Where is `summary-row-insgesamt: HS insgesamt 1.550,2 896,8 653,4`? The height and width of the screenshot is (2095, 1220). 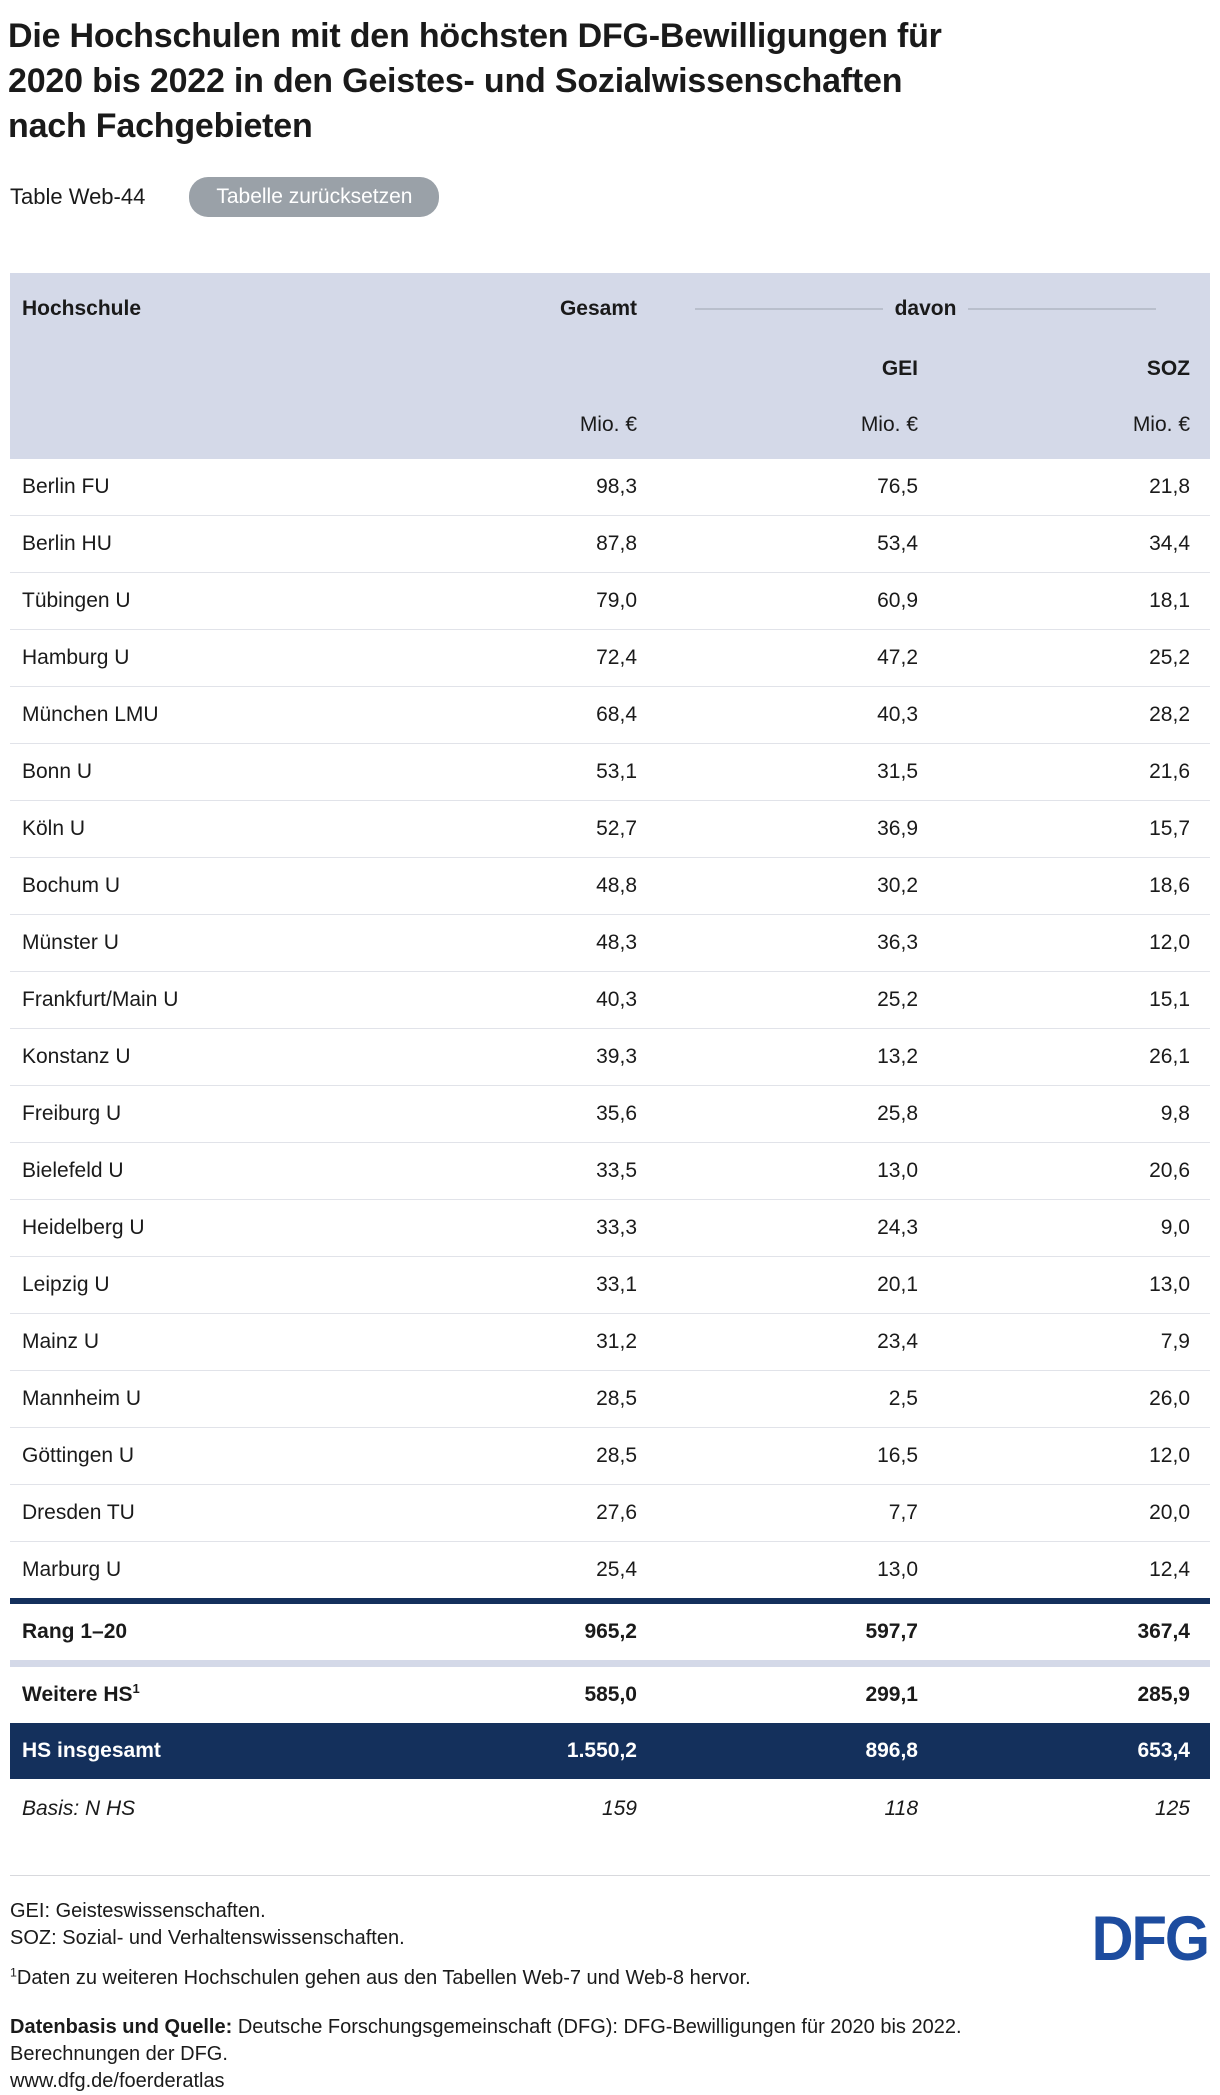 summary-row-insgesamt: HS insgesamt 1.550,2 896,8 653,4 is located at coordinates (610, 1751).